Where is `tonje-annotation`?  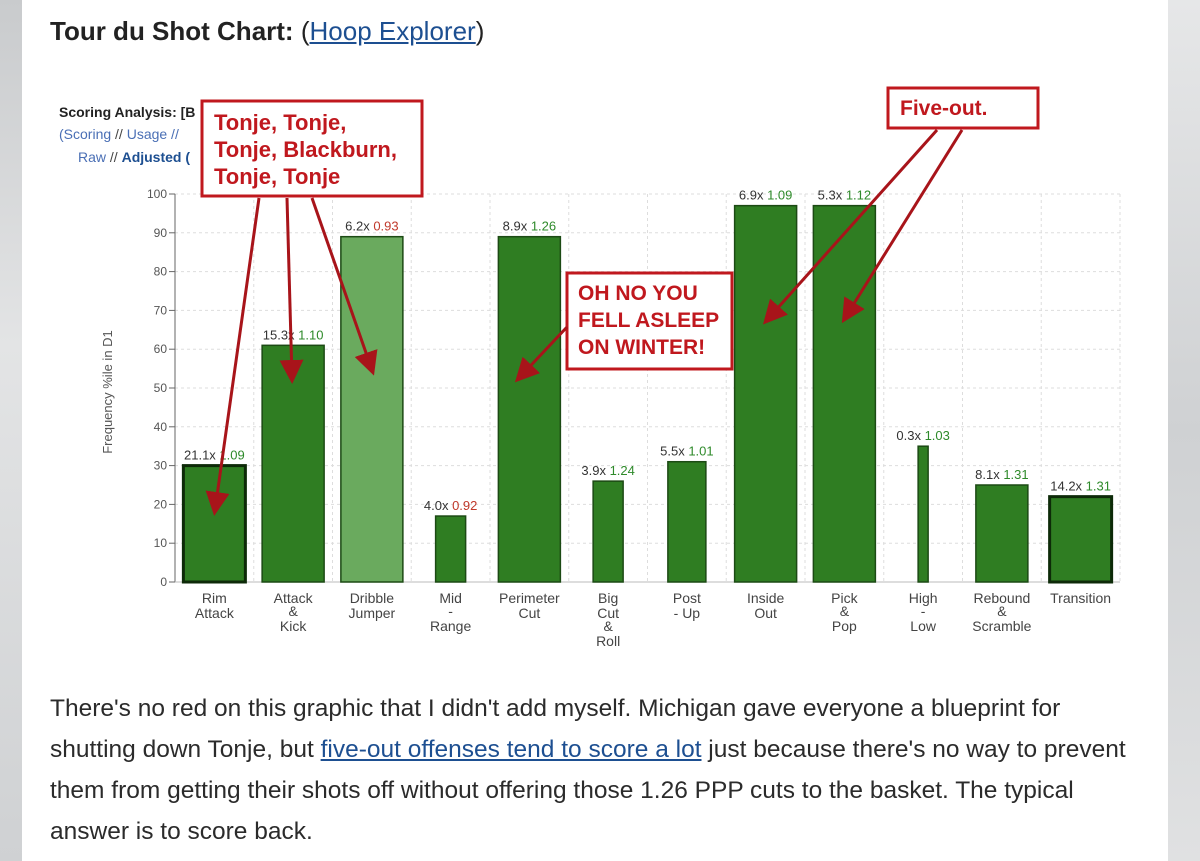 tonje-annotation is located at coordinates (312, 148).